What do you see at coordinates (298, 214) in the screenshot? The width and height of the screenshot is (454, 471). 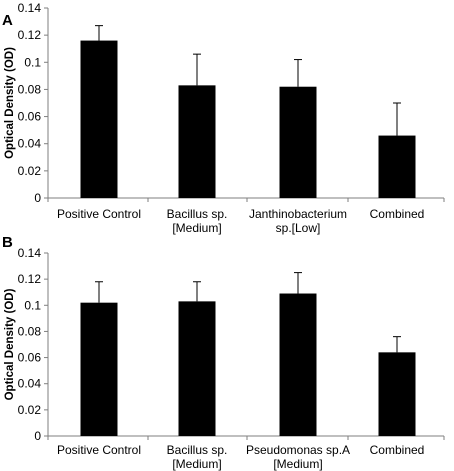 I see `category-label-line: Janthinobacterium` at bounding box center [298, 214].